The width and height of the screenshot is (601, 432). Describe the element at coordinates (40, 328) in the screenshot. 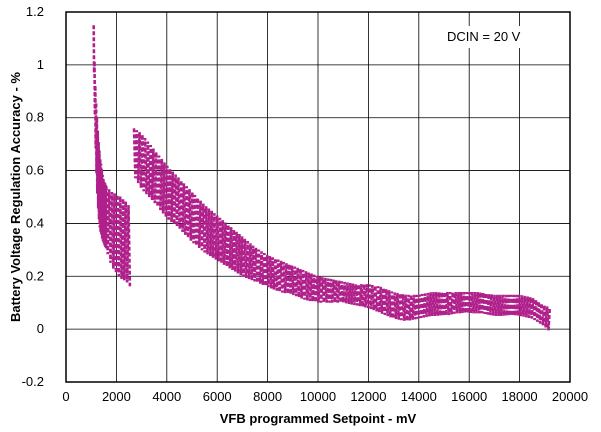

I see `y-tick-label: 0` at that location.